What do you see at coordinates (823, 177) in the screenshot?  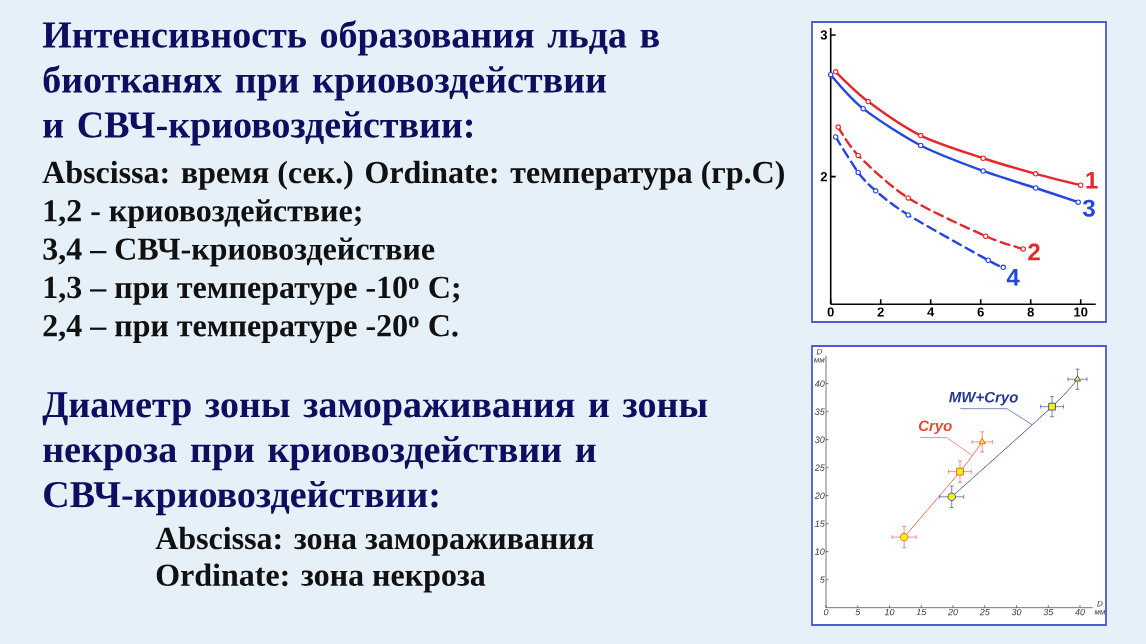 I see `y-tick-label: 2` at bounding box center [823, 177].